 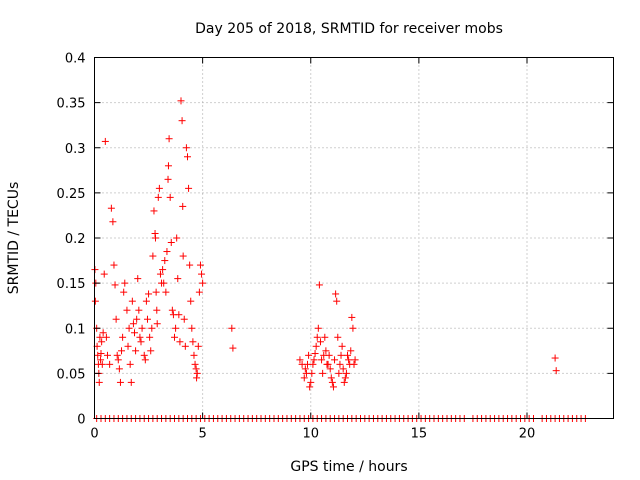 What do you see at coordinates (202, 434) in the screenshot?
I see `x-tick-label: 5` at bounding box center [202, 434].